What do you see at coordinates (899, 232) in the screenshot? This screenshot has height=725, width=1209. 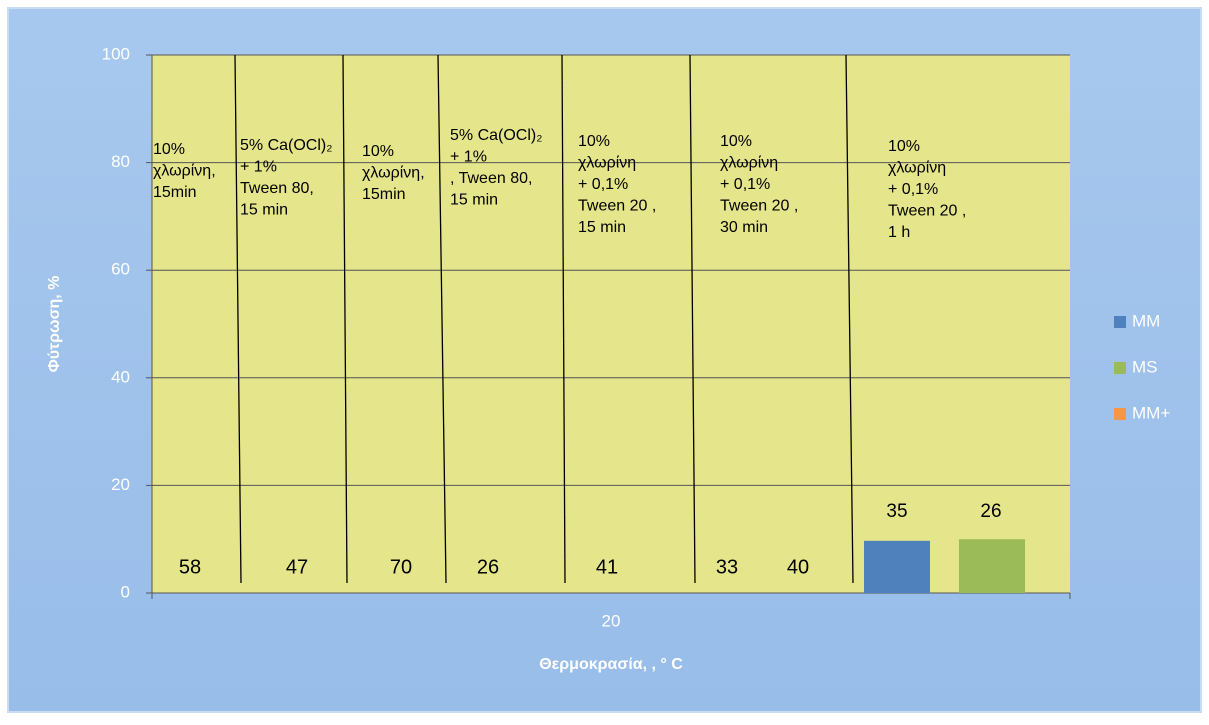 I see `treatment-label: 1 h` at bounding box center [899, 232].